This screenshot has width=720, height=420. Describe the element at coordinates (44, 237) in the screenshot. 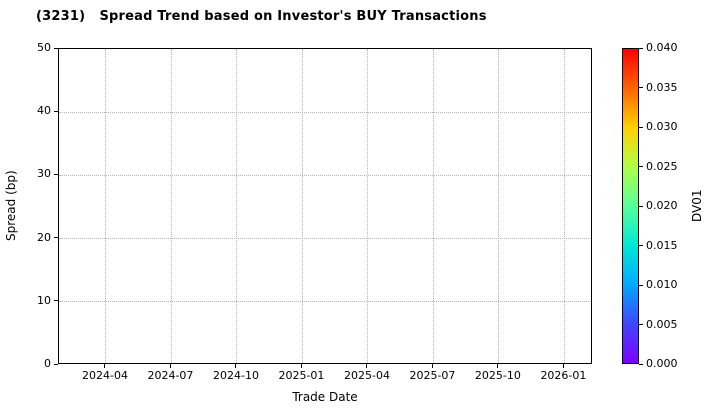

I see `y-tick-label: 20` at that location.